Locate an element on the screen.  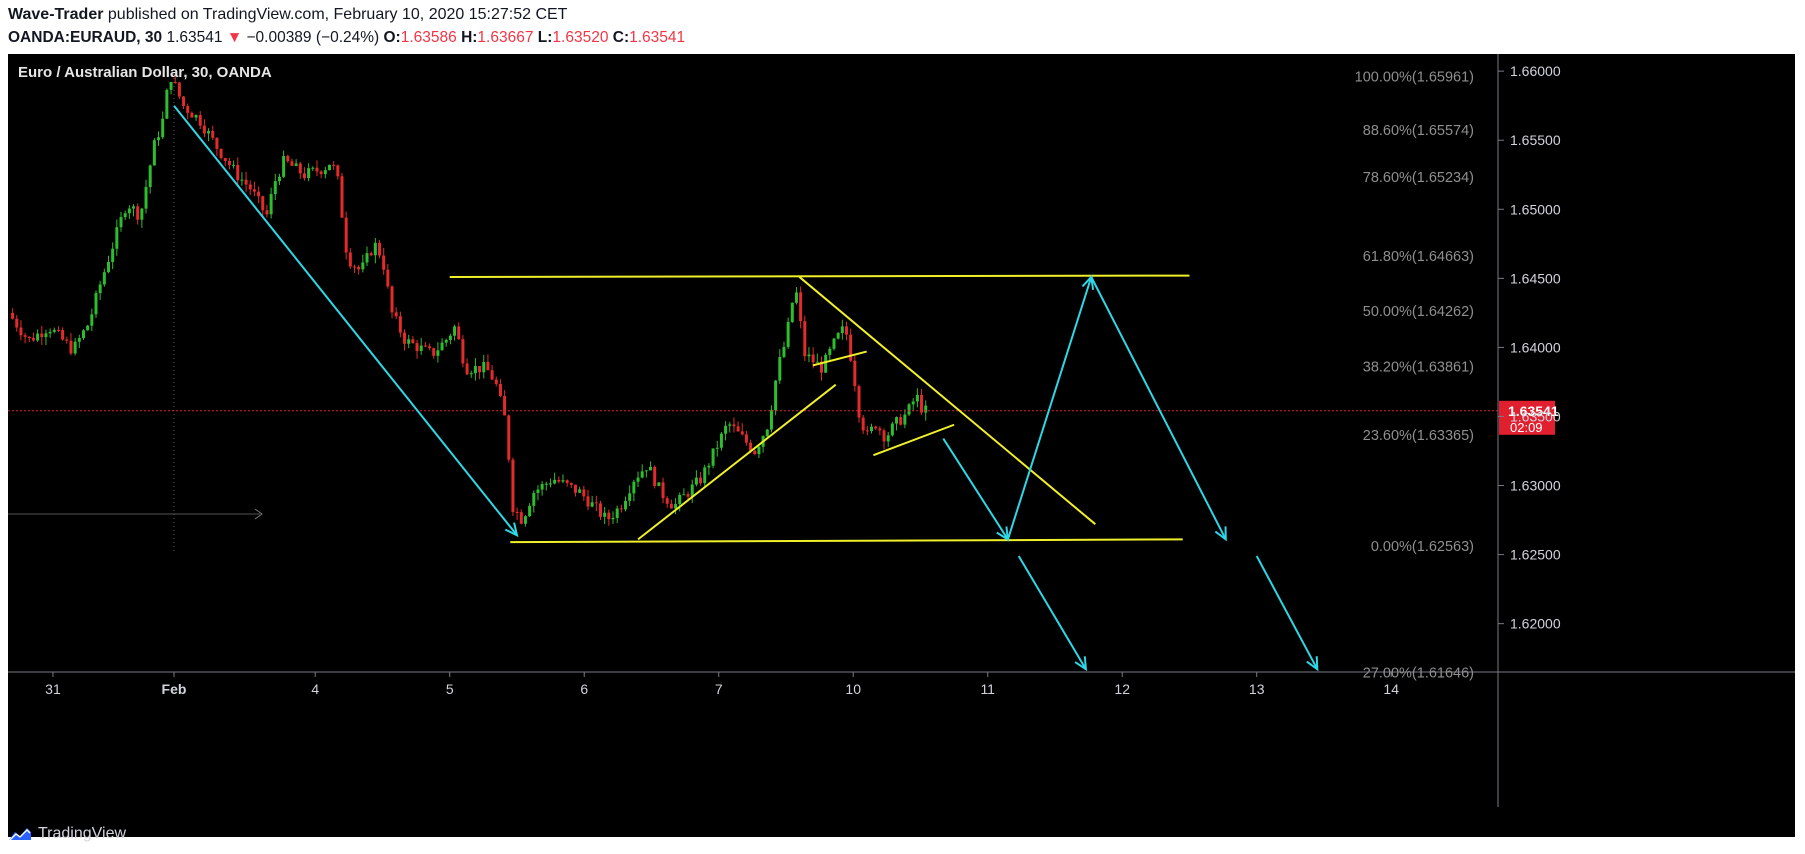
footer-brand: TradingView is located at coordinates (67, 834).